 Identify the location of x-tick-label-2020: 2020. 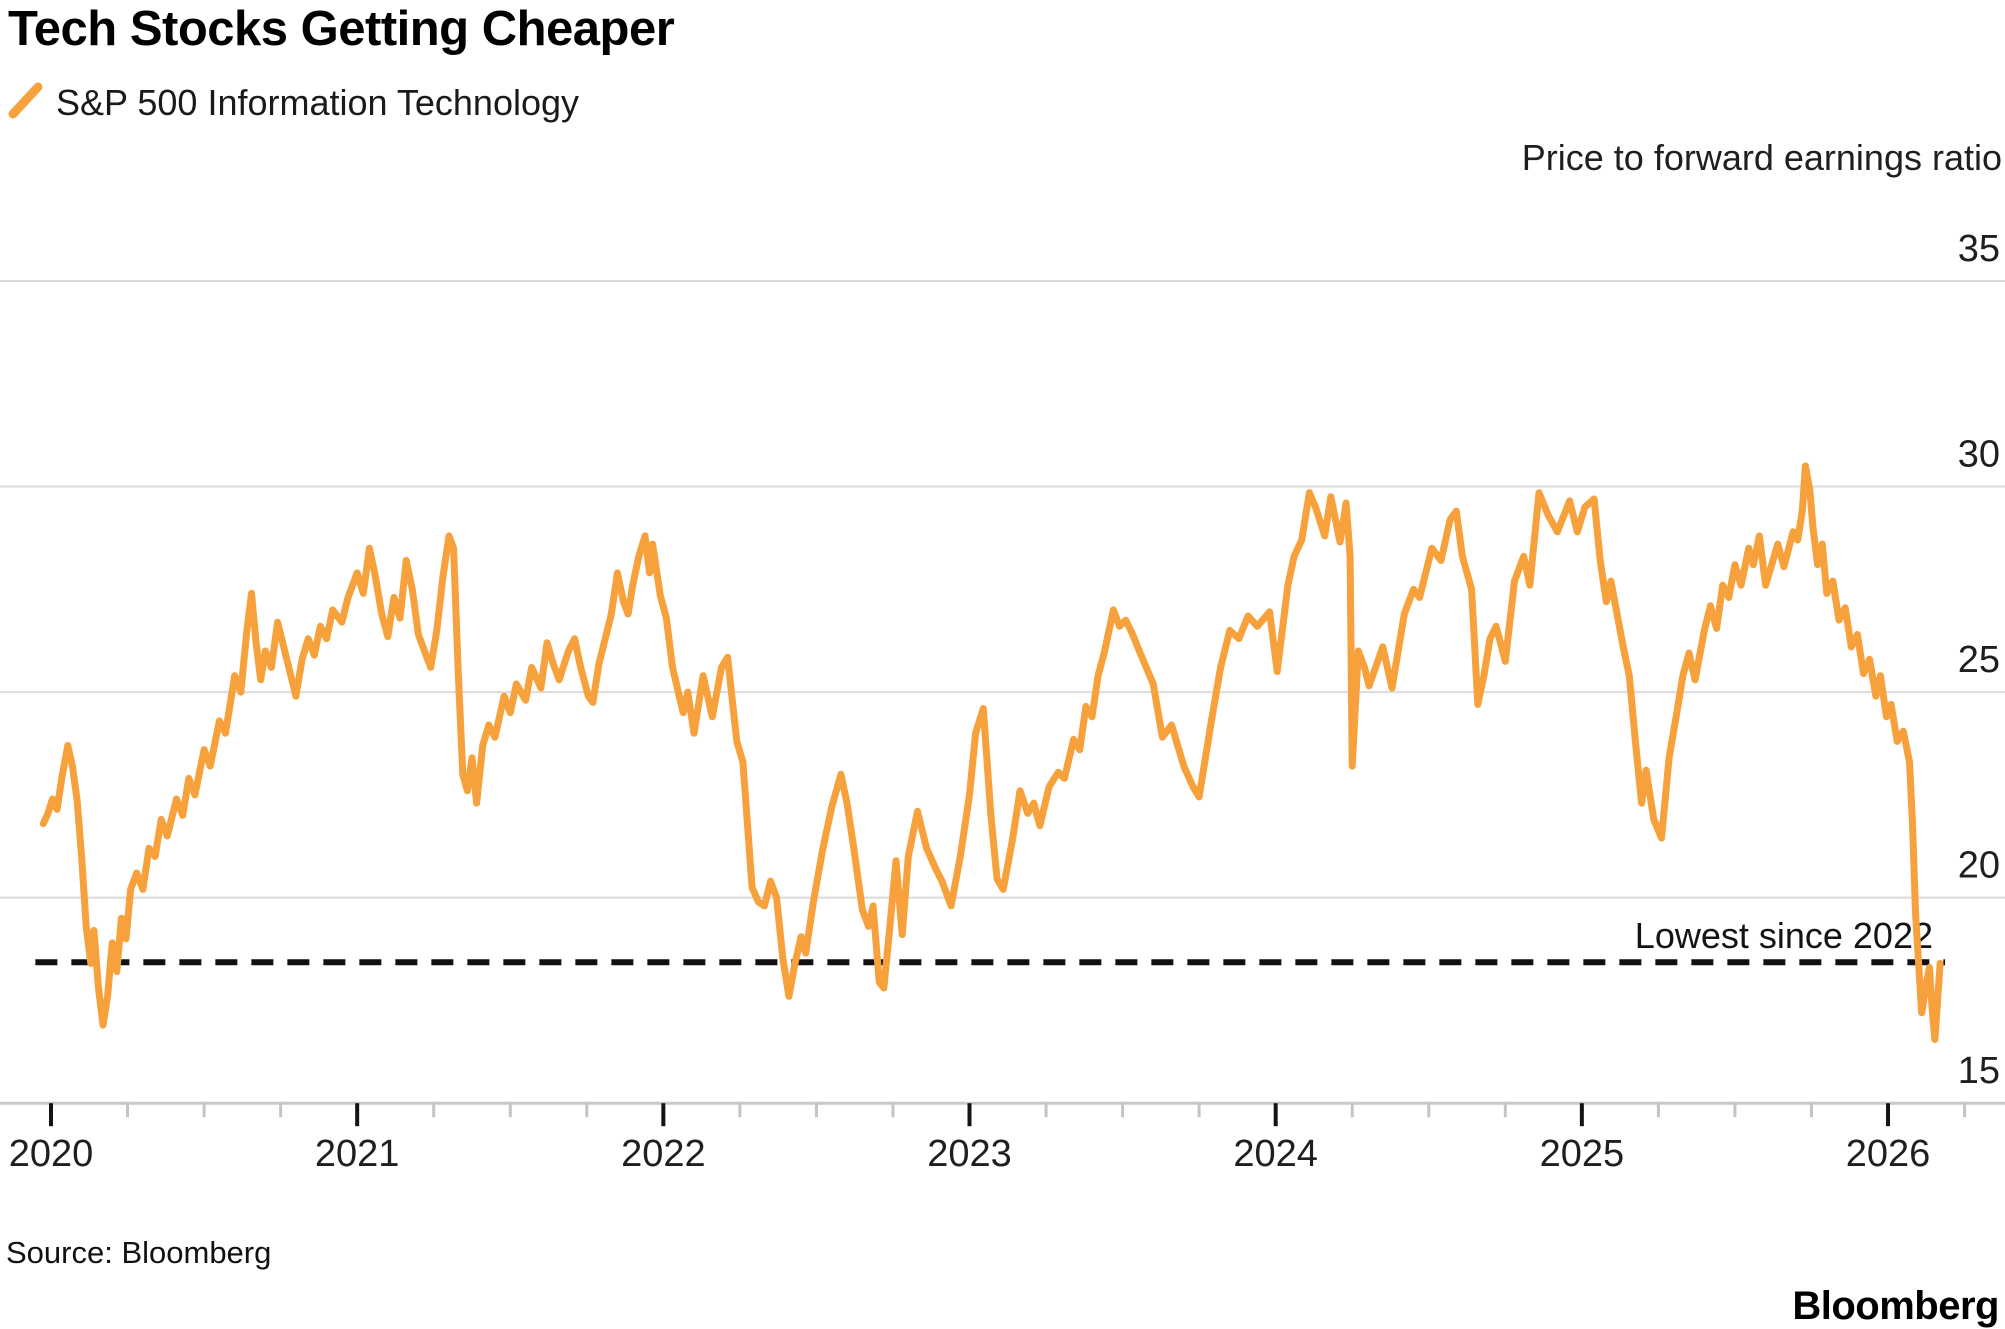
(51, 1154).